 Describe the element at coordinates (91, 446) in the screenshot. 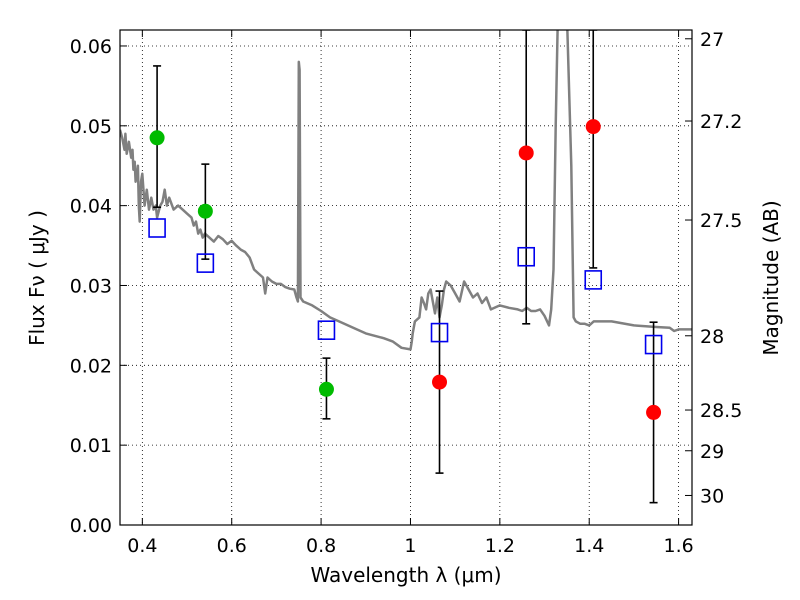

I see `y-tick-label: 0.01` at that location.